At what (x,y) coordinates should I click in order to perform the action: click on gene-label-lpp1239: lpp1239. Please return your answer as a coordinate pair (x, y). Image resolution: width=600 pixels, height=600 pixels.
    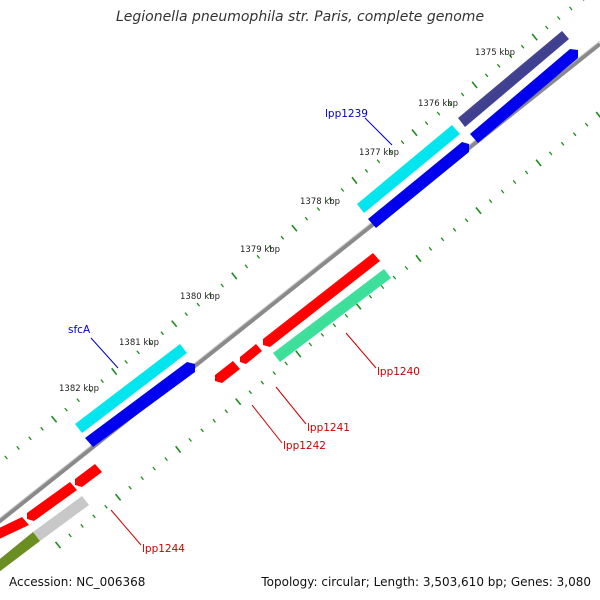
    Looking at the image, I should click on (346, 114).